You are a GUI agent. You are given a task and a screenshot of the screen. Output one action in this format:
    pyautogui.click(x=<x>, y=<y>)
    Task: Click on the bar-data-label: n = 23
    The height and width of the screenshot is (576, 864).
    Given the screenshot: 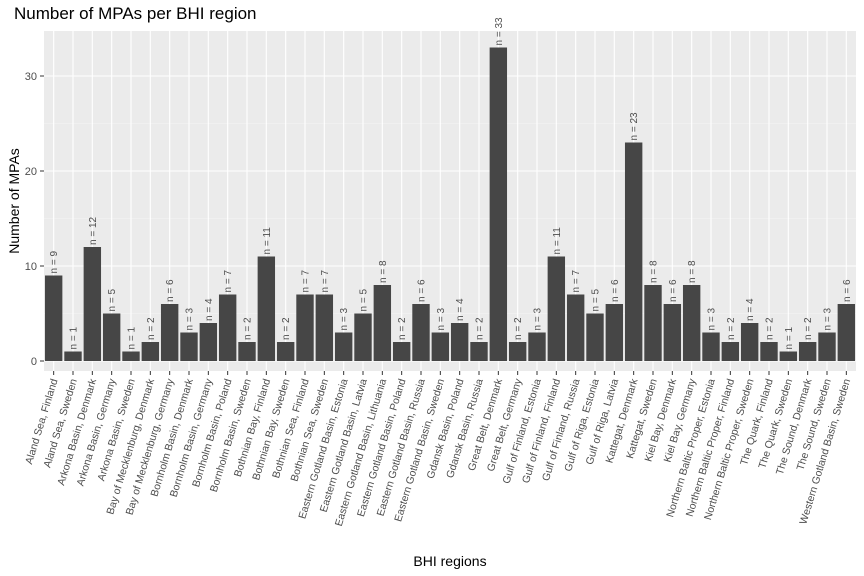 What is the action you would take?
    pyautogui.click(x=634, y=126)
    